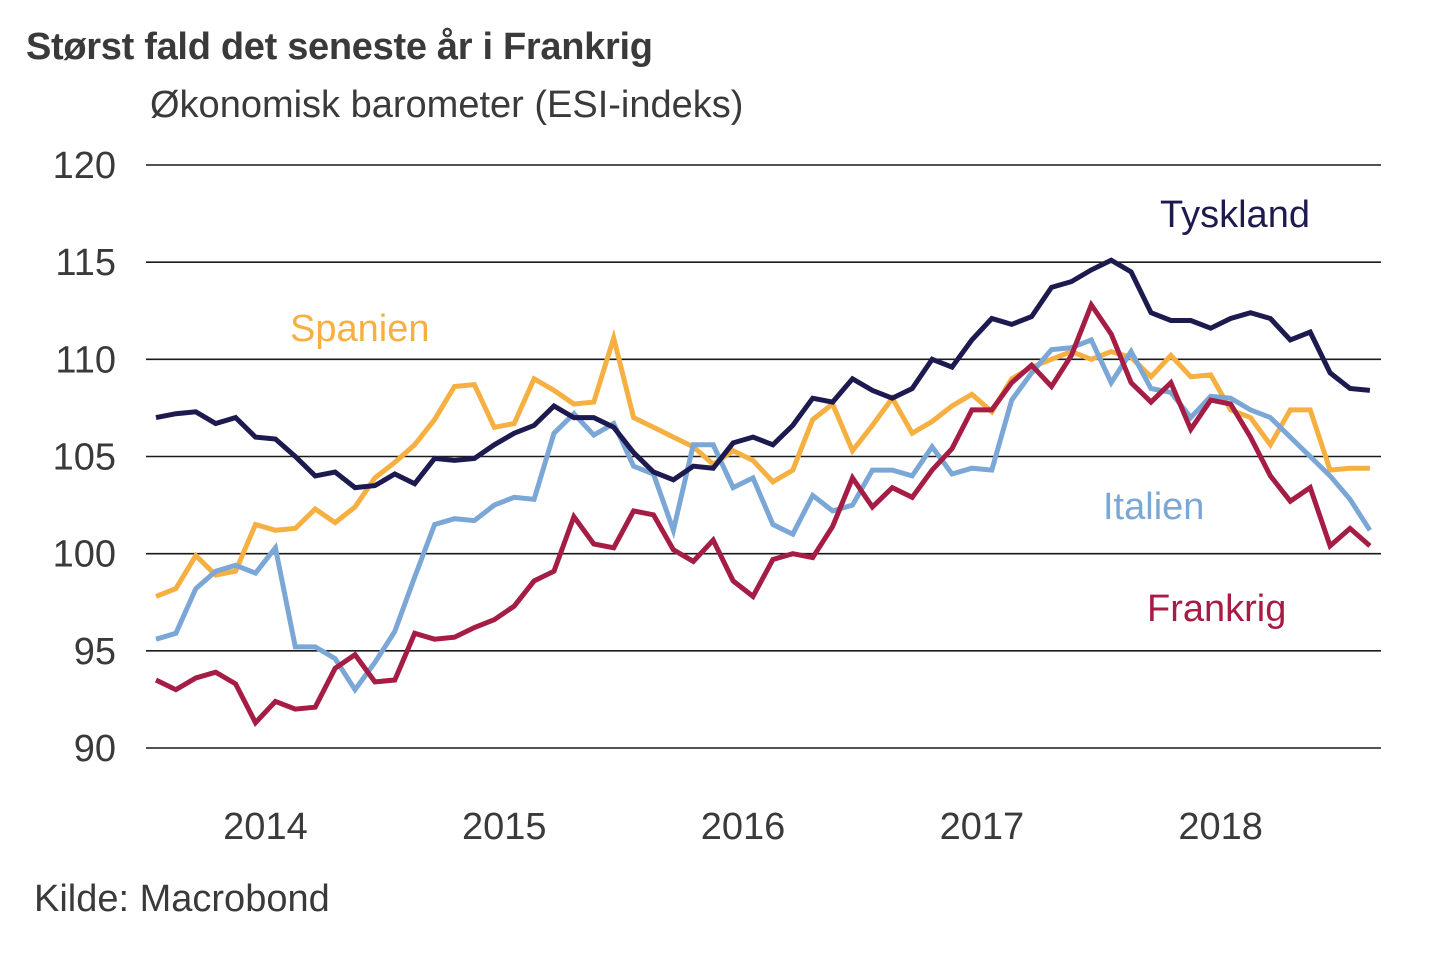 This screenshot has height=960, width=1440. I want to click on series-label-spanien: Spanien, so click(359, 329).